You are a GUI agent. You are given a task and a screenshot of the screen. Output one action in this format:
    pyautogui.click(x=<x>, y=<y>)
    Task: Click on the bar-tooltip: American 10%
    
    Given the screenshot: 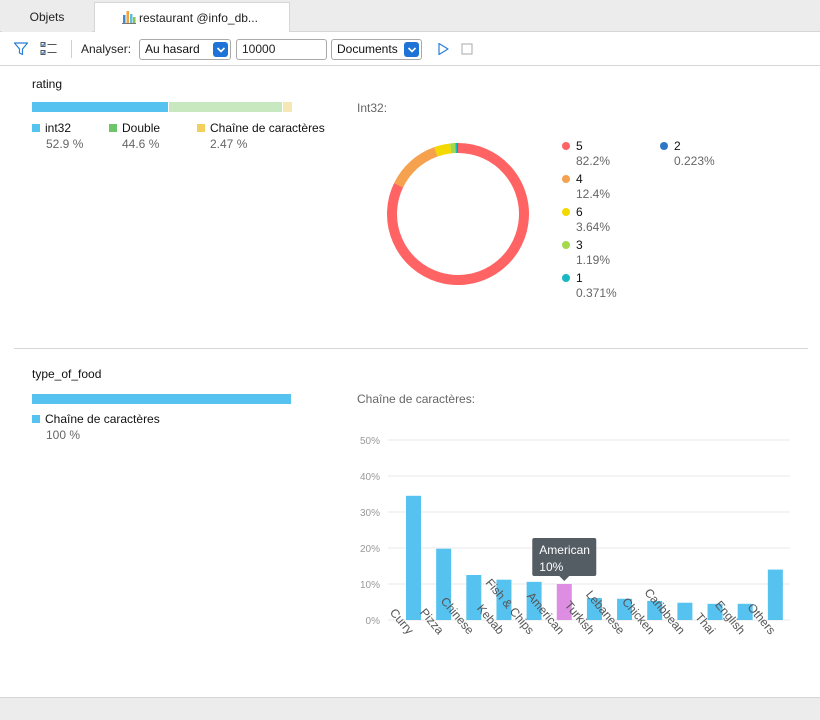 What is the action you would take?
    pyautogui.click(x=564, y=559)
    